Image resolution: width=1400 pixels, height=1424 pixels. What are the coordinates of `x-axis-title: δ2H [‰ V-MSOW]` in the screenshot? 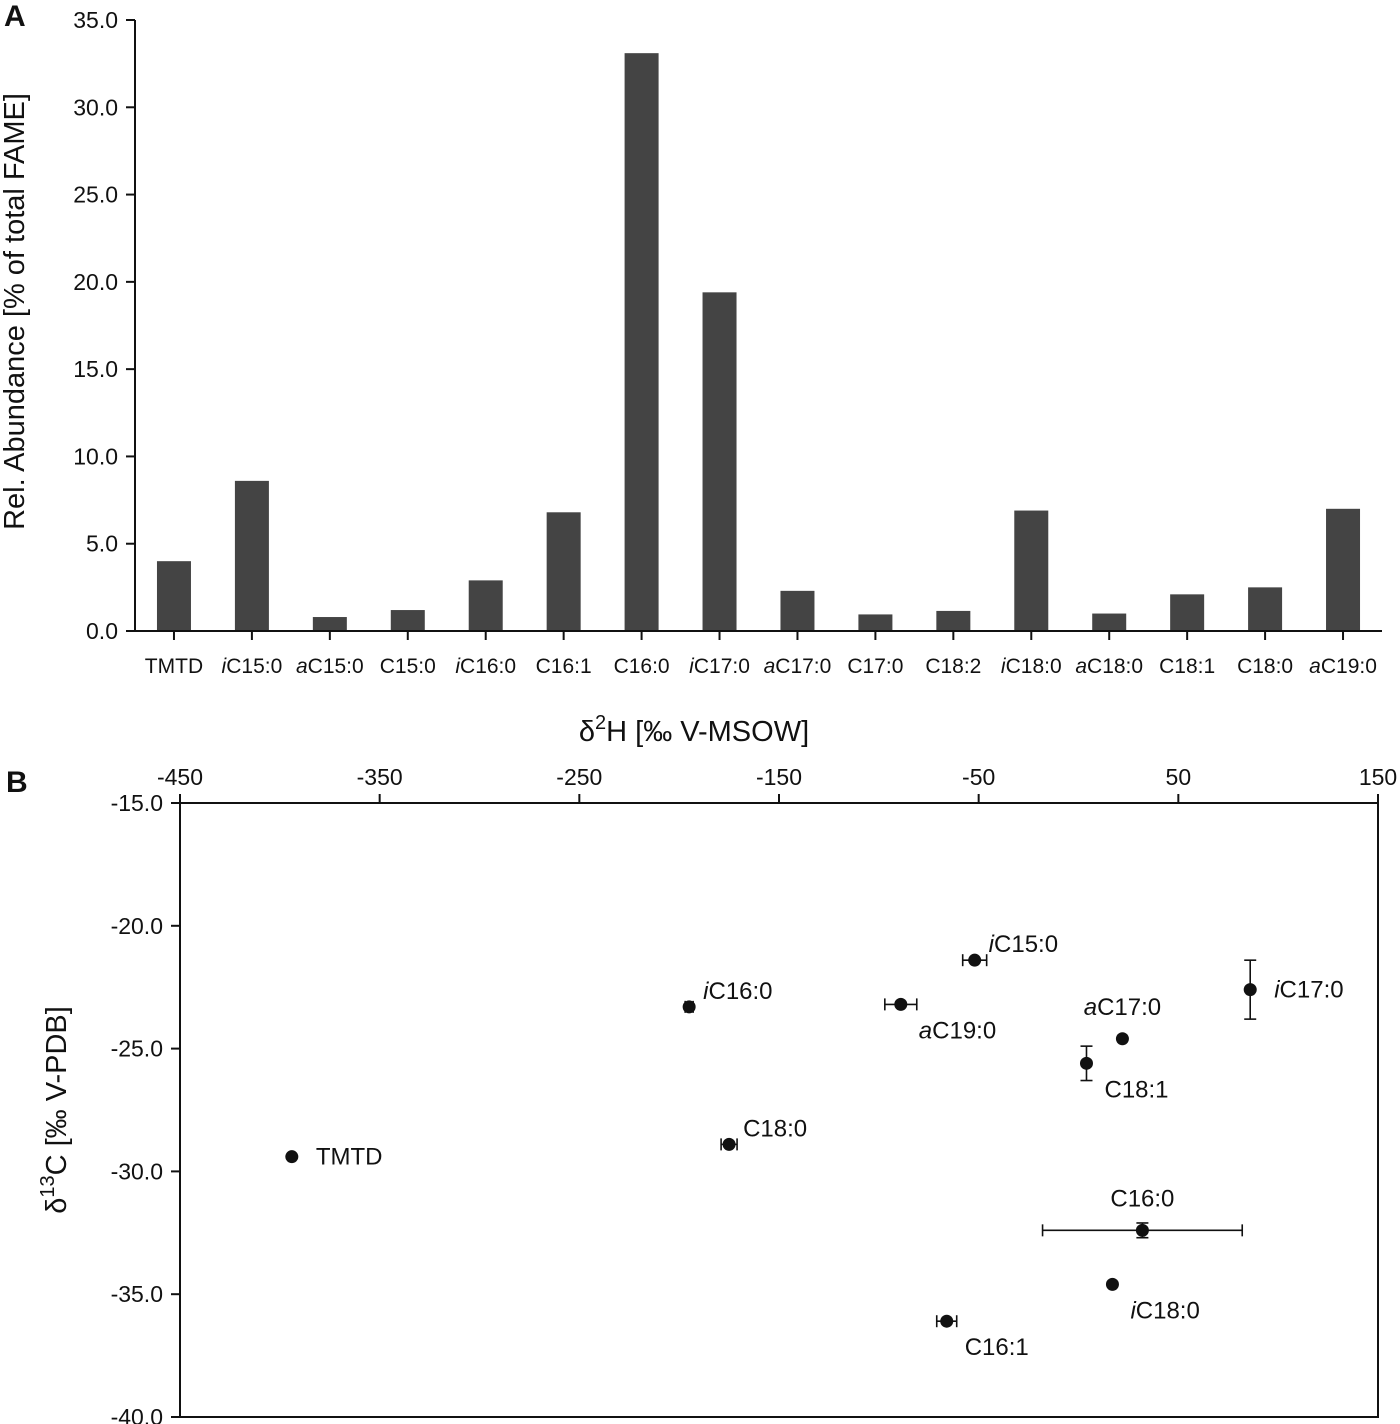 It's located at (694, 730).